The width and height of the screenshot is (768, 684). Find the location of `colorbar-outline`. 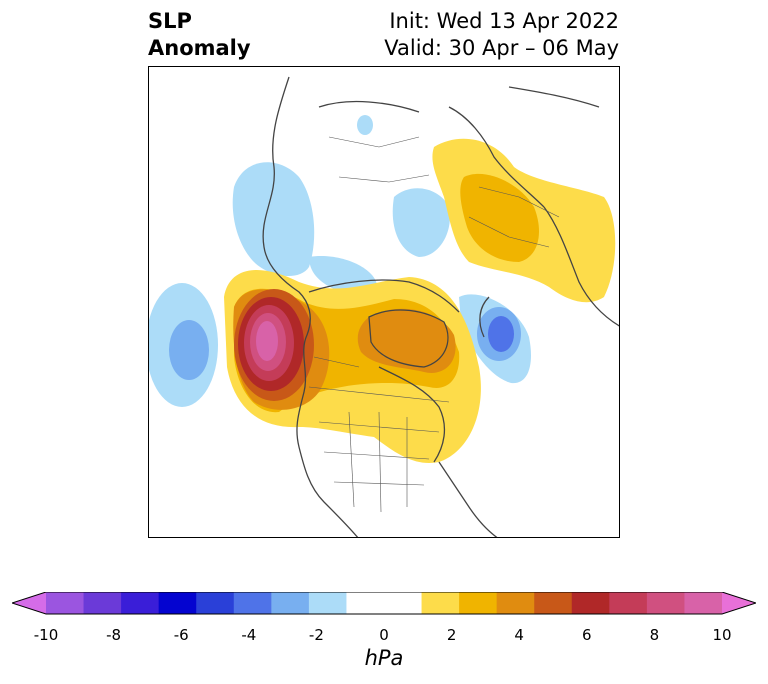

colorbar-outline is located at coordinates (384, 603).